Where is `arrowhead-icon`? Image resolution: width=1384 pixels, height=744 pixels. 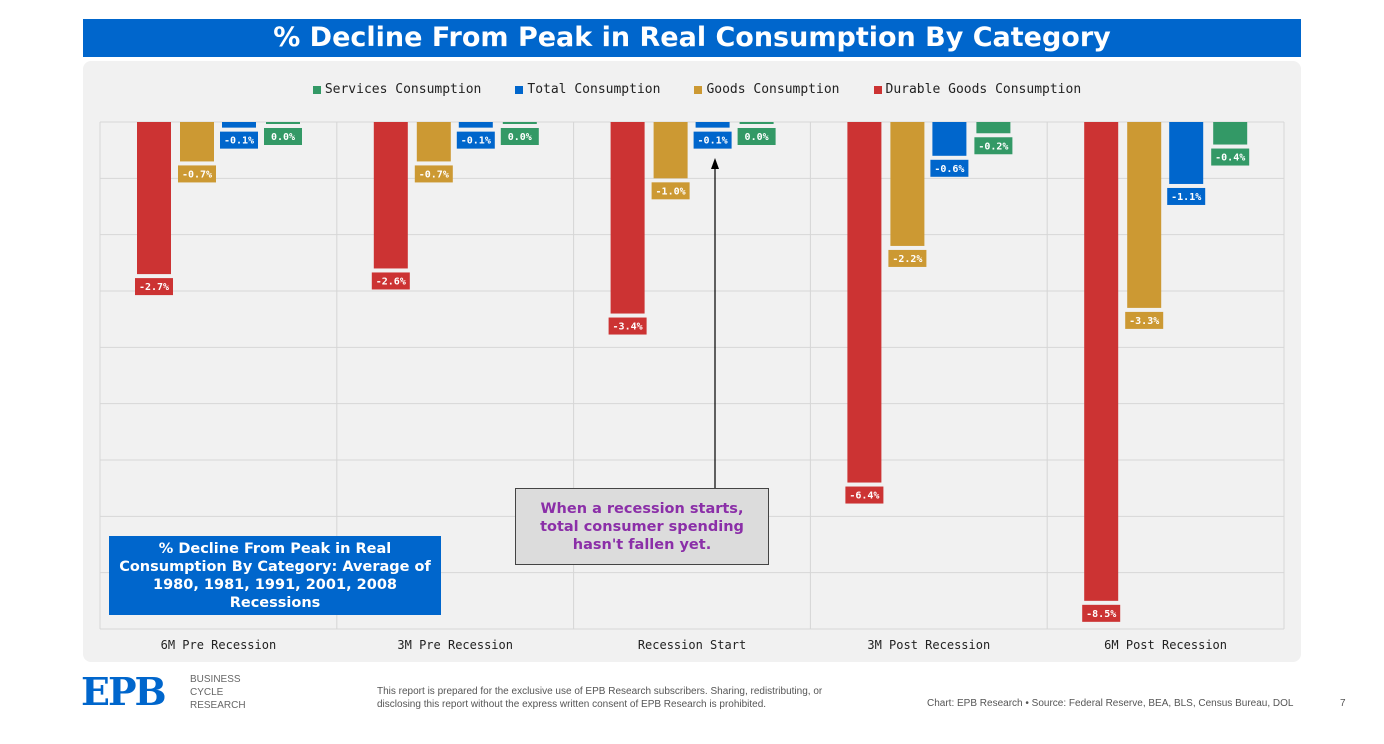 arrowhead-icon is located at coordinates (715, 163).